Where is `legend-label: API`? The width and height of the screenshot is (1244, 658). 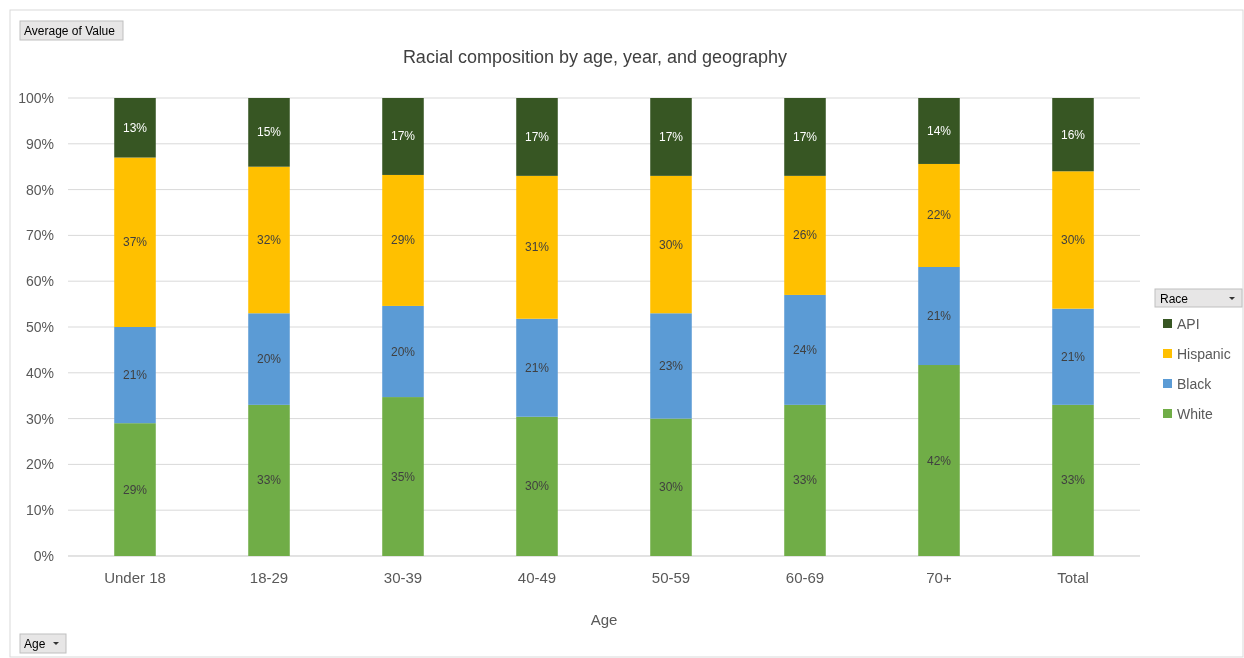
legend-label: API is located at coordinates (1188, 324).